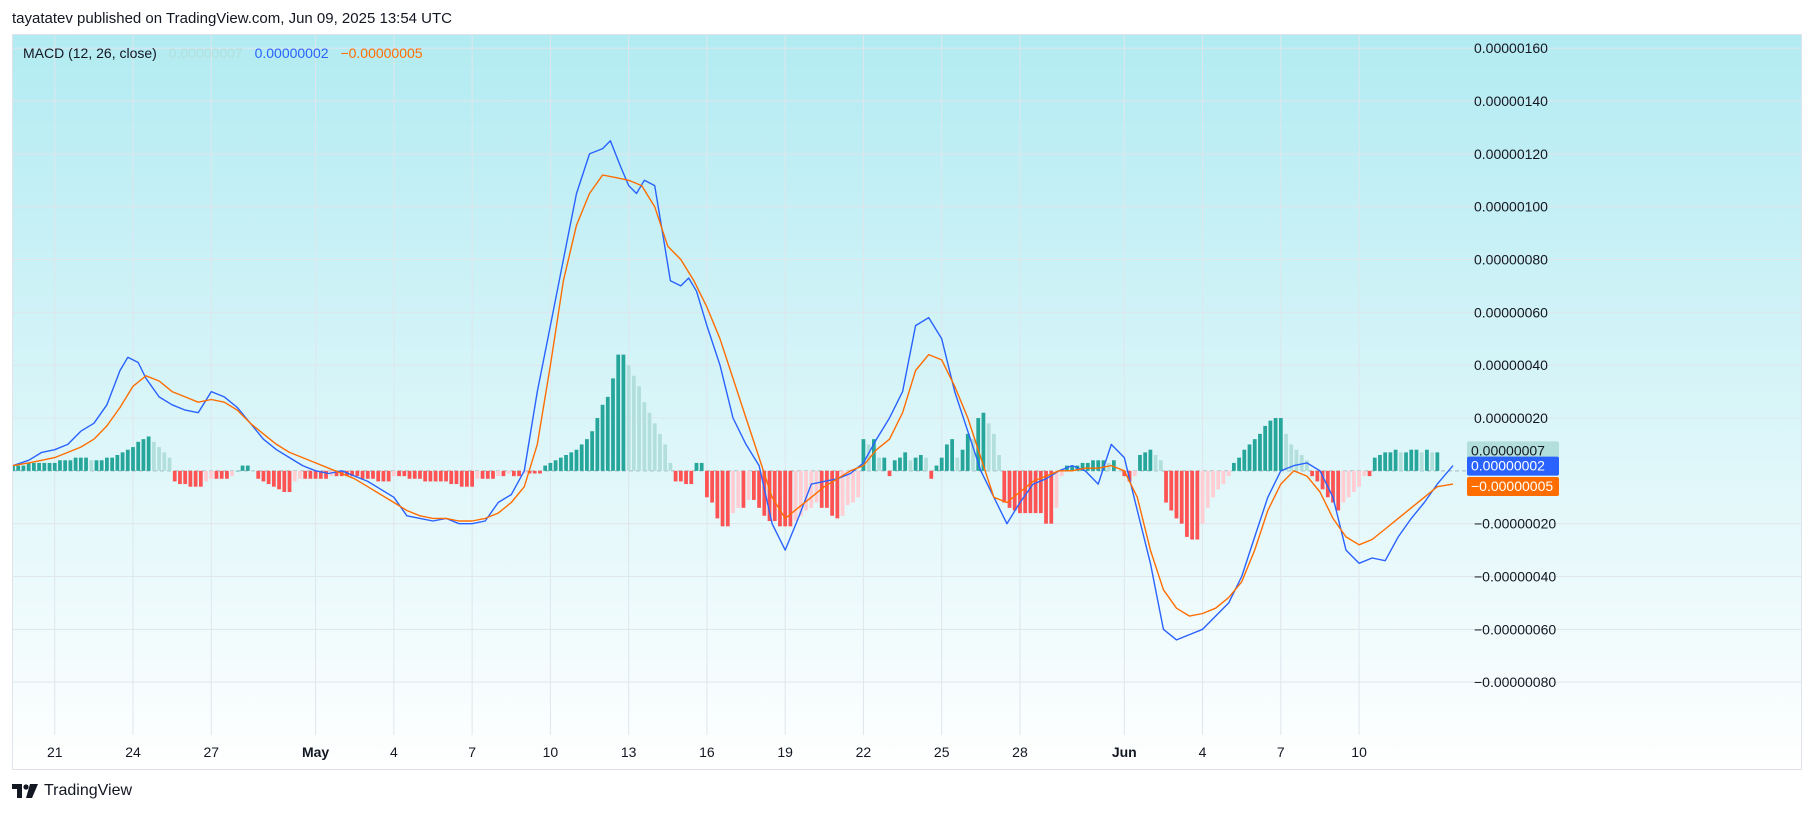 This screenshot has width=1814, height=814. Describe the element at coordinates (551, 752) in the screenshot. I see `time-axis-label: 10` at that location.